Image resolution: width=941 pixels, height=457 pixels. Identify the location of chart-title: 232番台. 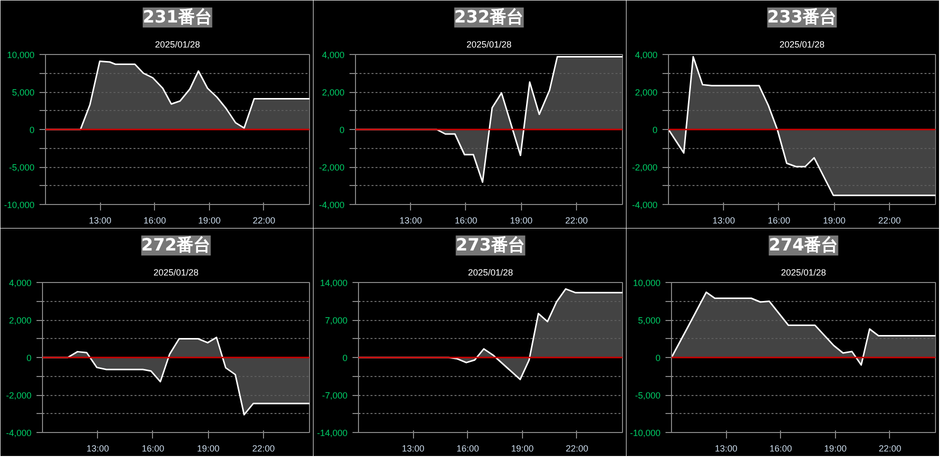
(489, 18).